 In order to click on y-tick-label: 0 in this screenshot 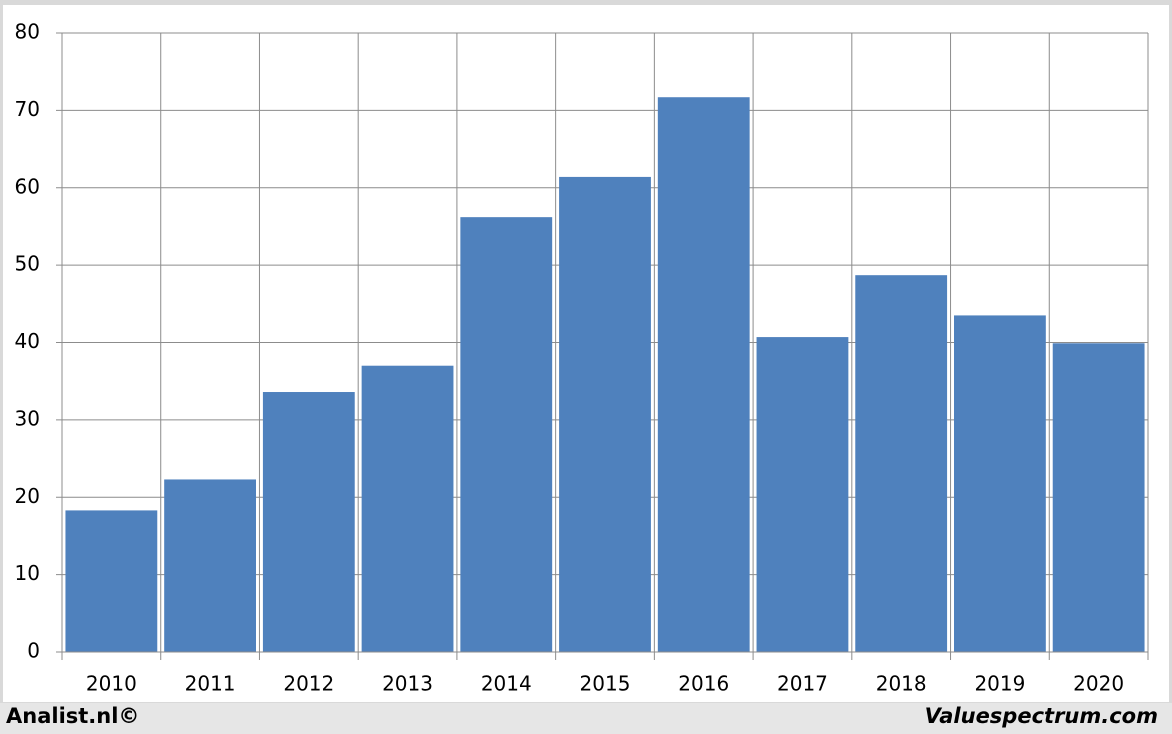, I will do `click(33, 651)`.